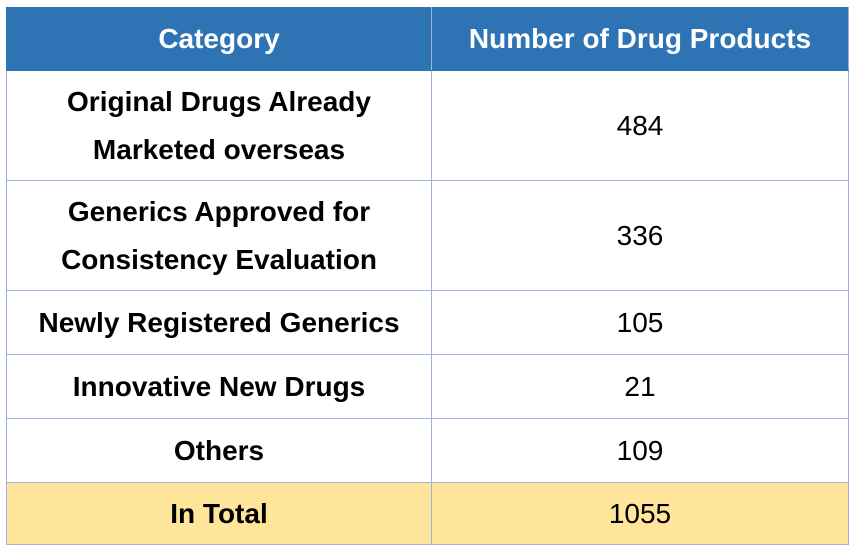 This screenshot has height=558, width=856. Describe the element at coordinates (219, 386) in the screenshot. I see `category-cell: Innovative New Drugs` at that location.